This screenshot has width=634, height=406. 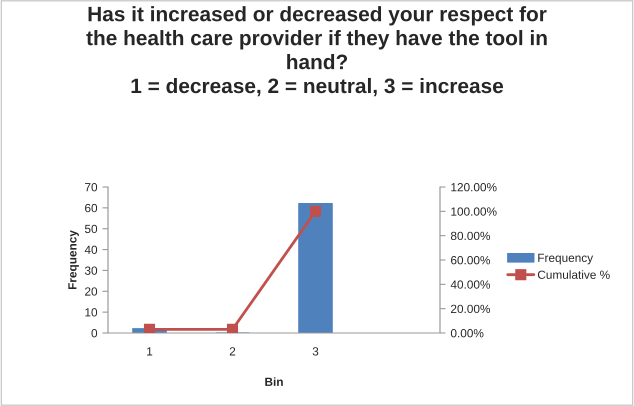 What do you see at coordinates (91, 270) in the screenshot?
I see `y-tick-label: 30` at bounding box center [91, 270].